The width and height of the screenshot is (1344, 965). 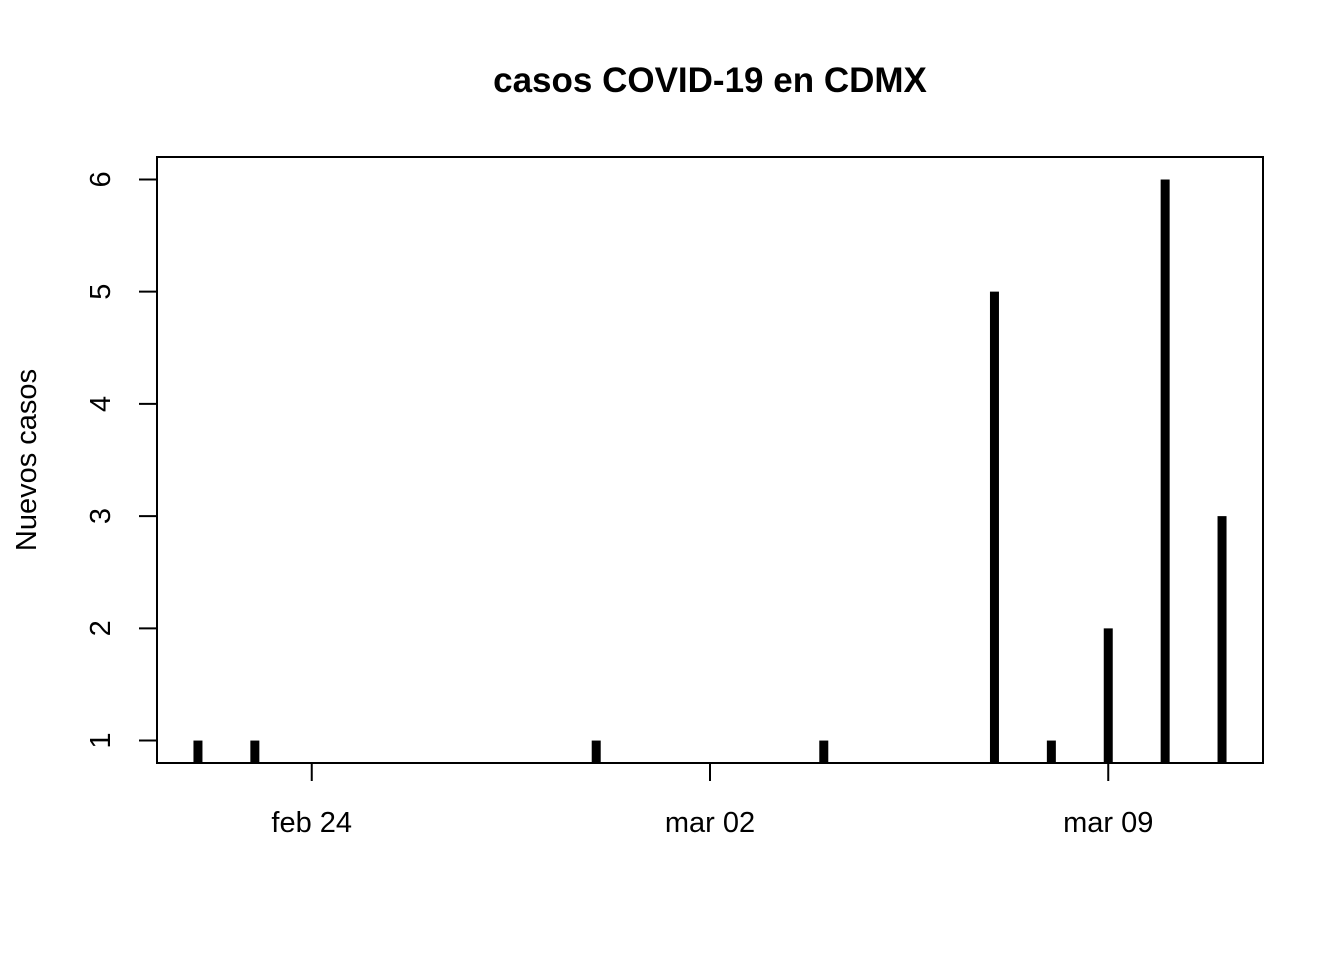 I want to click on x-tick-label: feb 24, so click(x=311, y=823).